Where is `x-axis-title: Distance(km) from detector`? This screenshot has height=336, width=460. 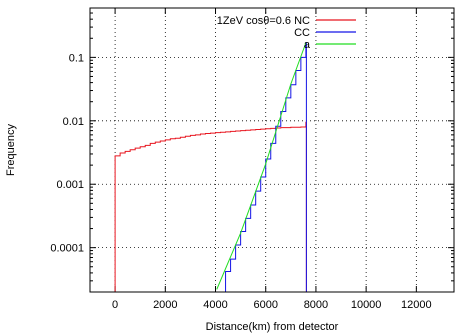
x-axis-title: Distance(km) from detector is located at coordinates (272, 327).